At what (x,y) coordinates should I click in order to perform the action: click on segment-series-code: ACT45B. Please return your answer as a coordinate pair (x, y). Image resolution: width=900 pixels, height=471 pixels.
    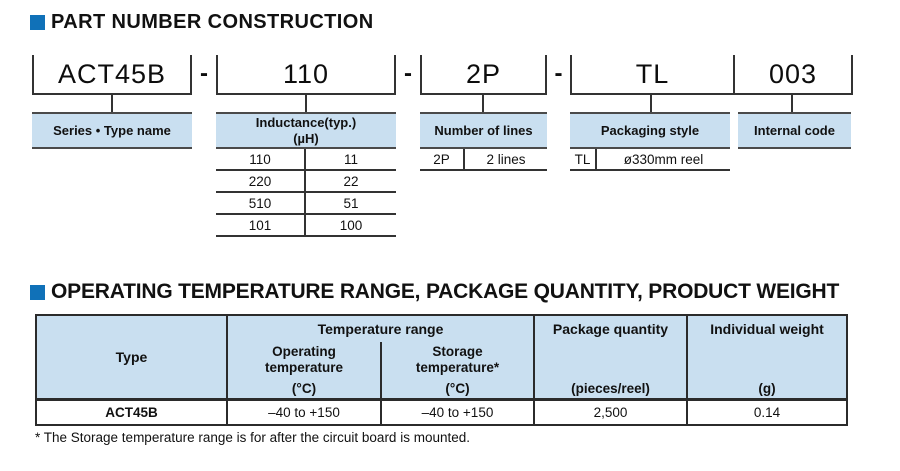
    Looking at the image, I should click on (112, 75).